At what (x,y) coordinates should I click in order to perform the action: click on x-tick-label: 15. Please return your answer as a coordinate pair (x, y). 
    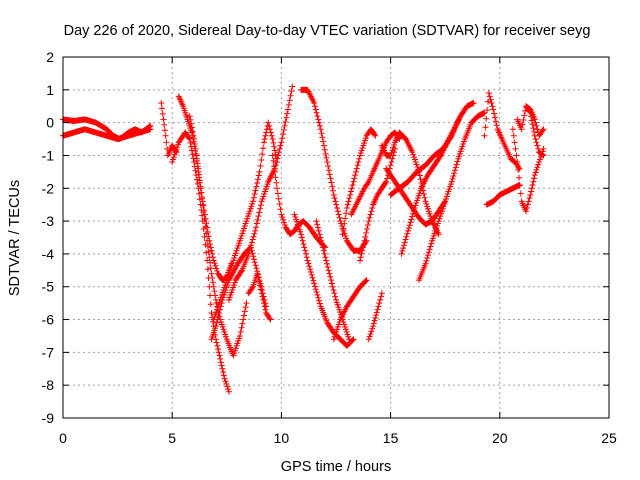
    Looking at the image, I should click on (391, 438).